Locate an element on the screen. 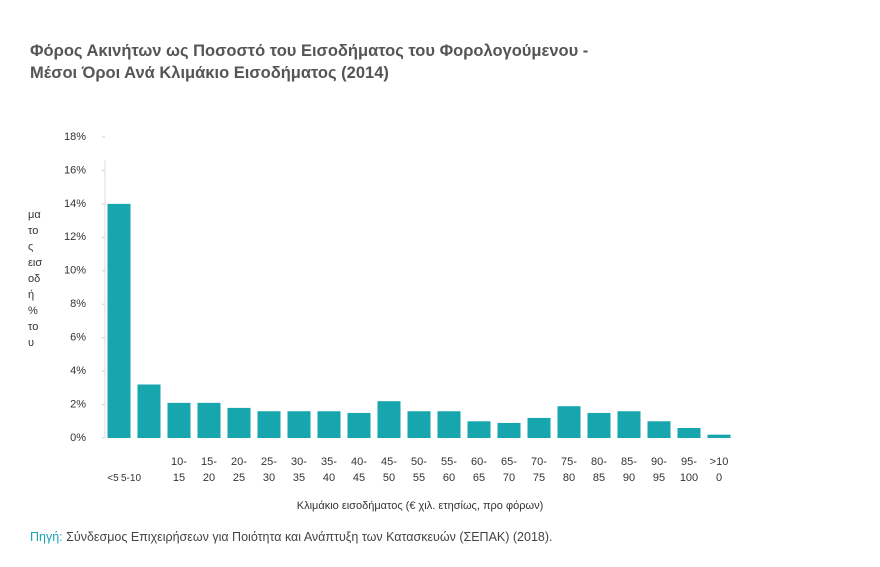  x-tick-label: >10 0 is located at coordinates (719, 470).